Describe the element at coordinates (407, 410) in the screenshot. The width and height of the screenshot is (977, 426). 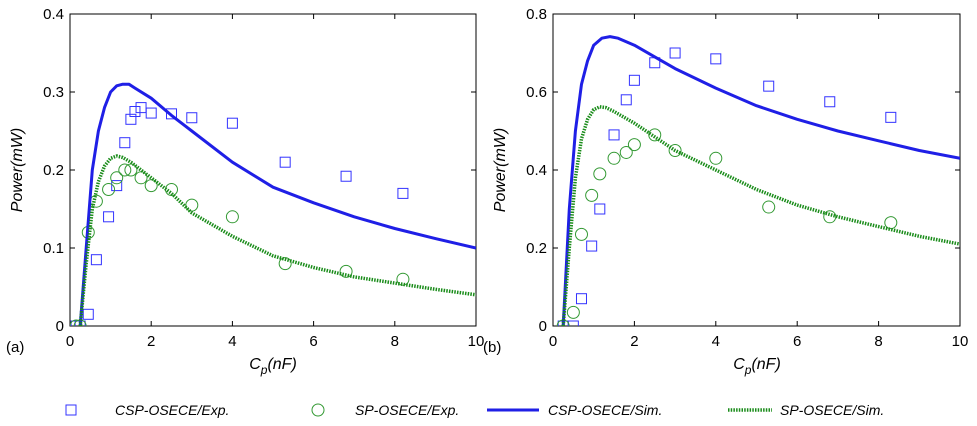
I see `legend-label: SP-OSECE/Exp.` at that location.